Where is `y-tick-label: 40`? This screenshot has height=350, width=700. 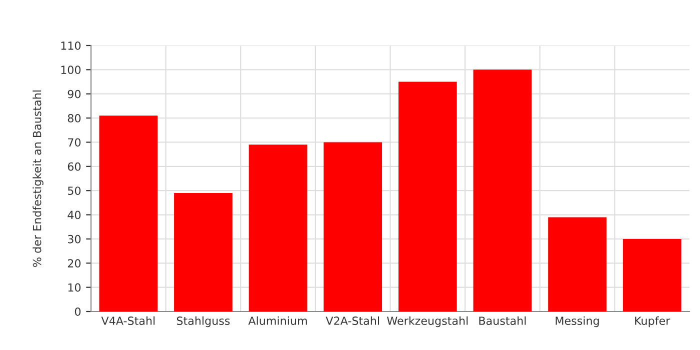 y-tick-label: 40 is located at coordinates (74, 215).